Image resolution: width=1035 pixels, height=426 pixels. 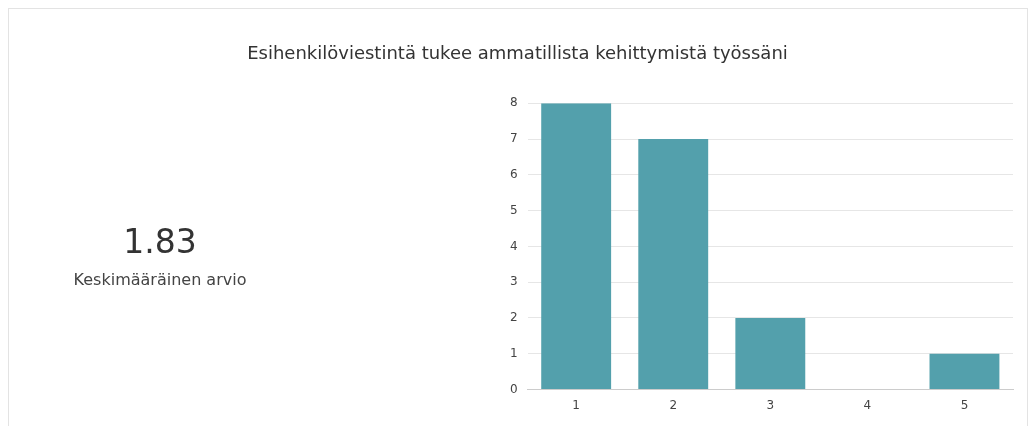 I want to click on y-tick-label: 3, so click(x=513, y=281).